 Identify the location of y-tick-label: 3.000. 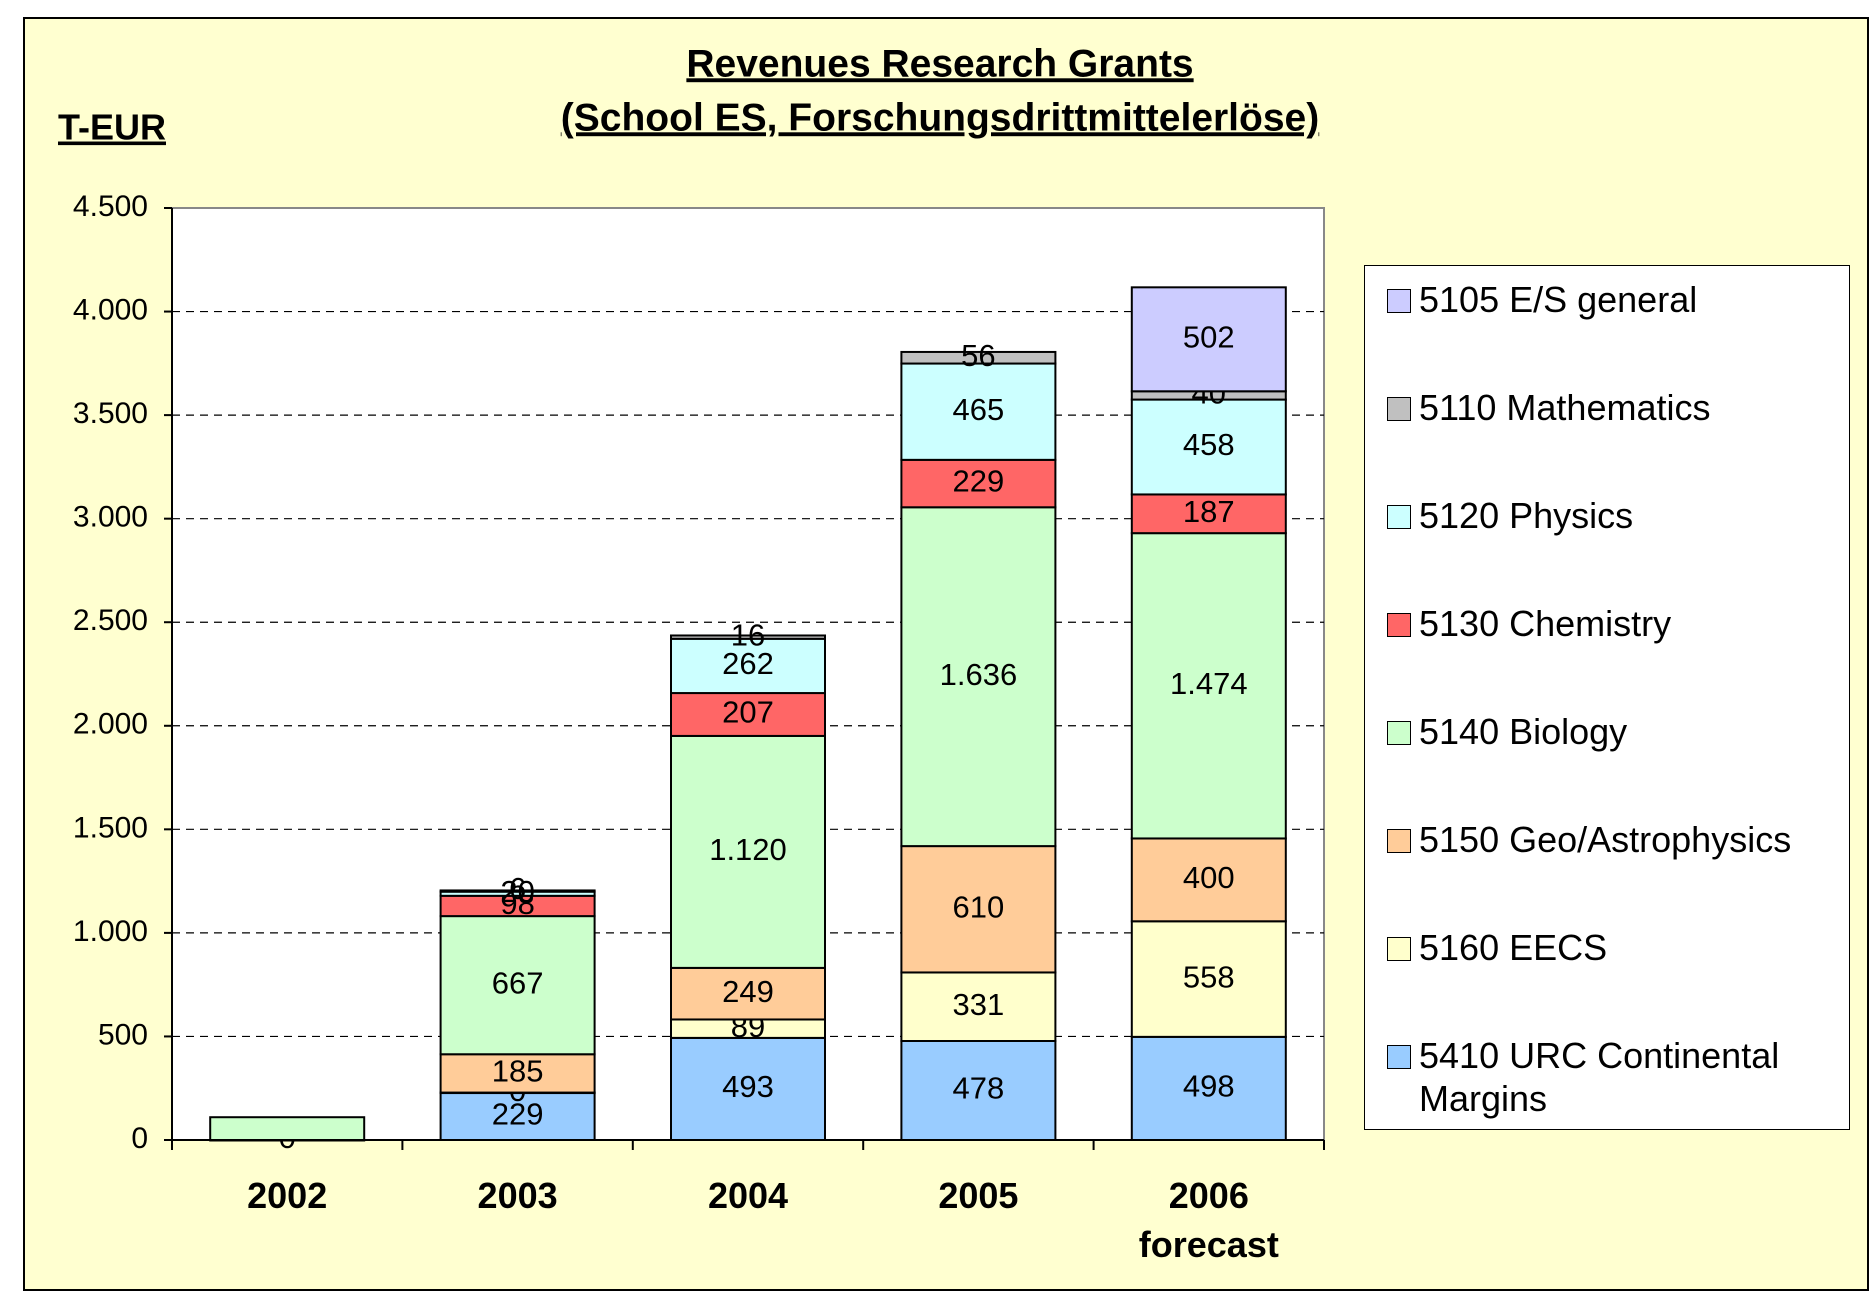
(110, 517).